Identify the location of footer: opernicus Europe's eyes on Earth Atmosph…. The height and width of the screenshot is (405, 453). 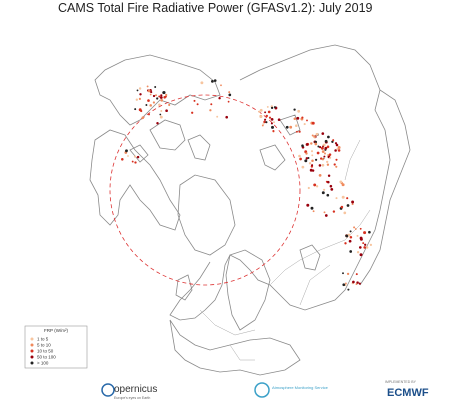
(265, 390).